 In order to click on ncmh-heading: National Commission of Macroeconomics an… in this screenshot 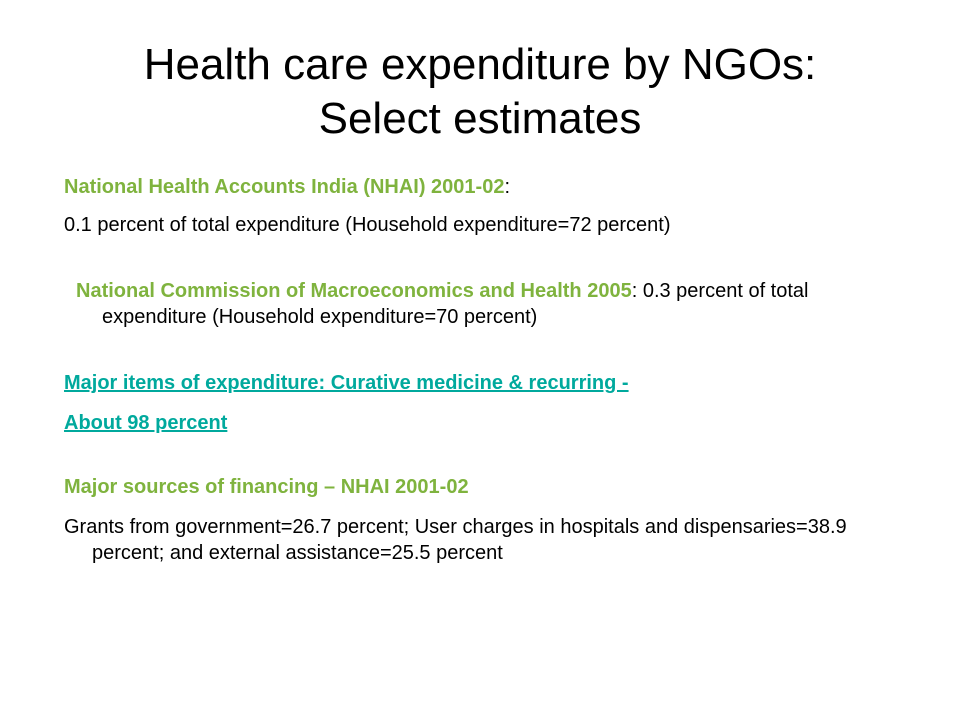, I will do `click(354, 291)`.